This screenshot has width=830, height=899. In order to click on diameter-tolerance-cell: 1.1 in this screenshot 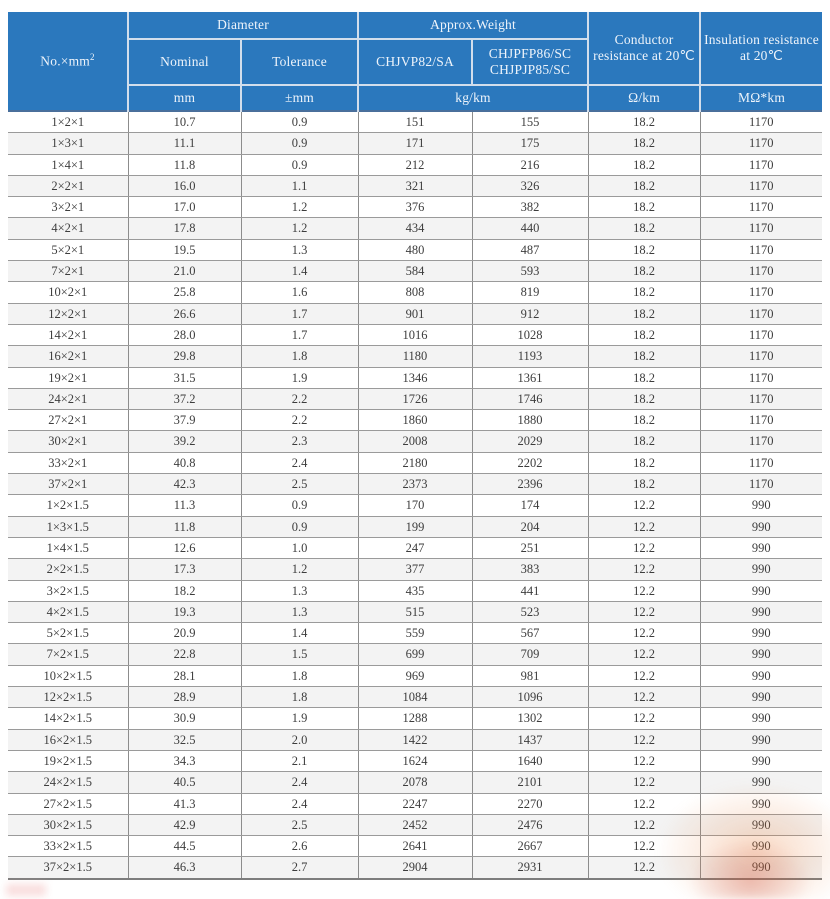, I will do `click(299, 186)`.